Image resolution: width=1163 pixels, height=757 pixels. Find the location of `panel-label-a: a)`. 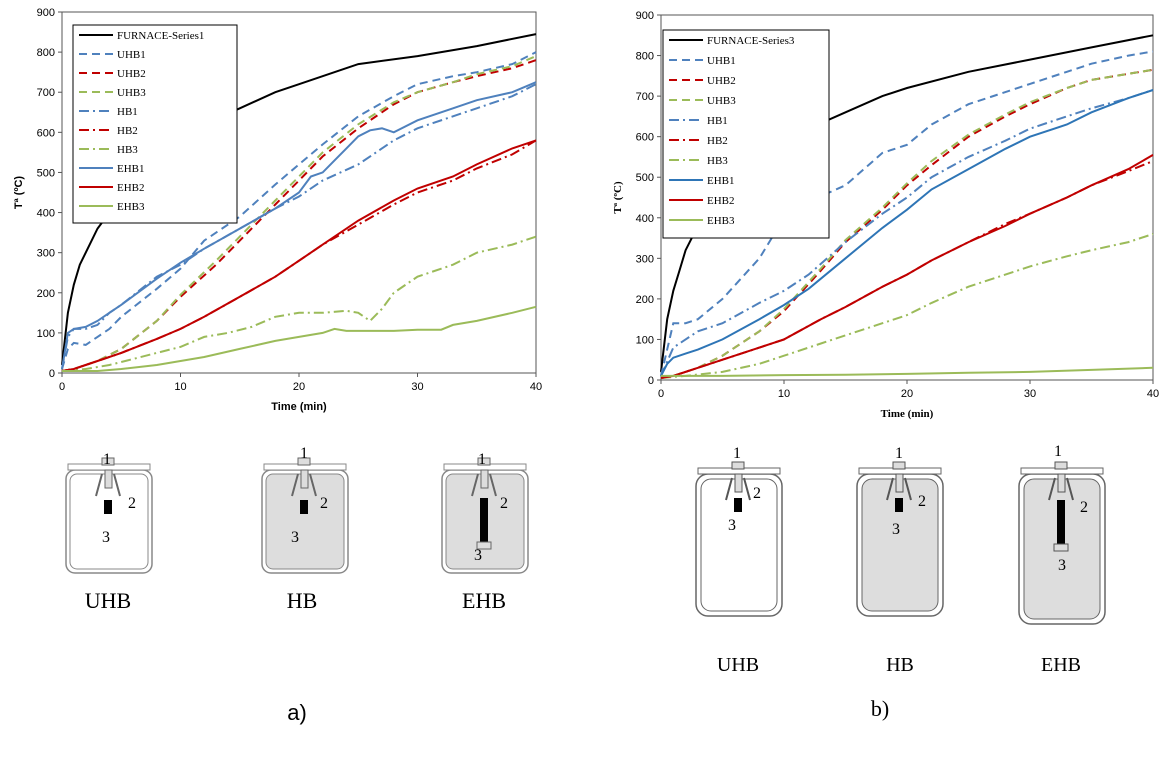

panel-label-a: a) is located at coordinates (297, 712).